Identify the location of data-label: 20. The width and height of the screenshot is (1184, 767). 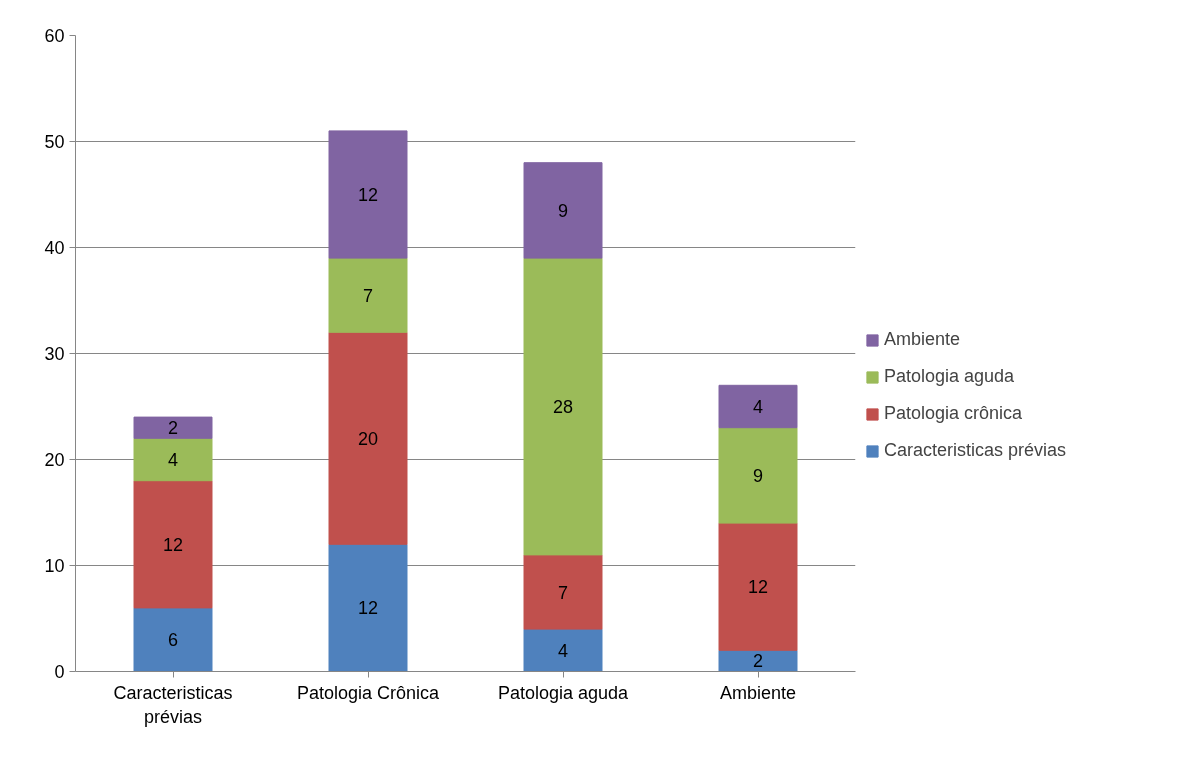
(368, 438).